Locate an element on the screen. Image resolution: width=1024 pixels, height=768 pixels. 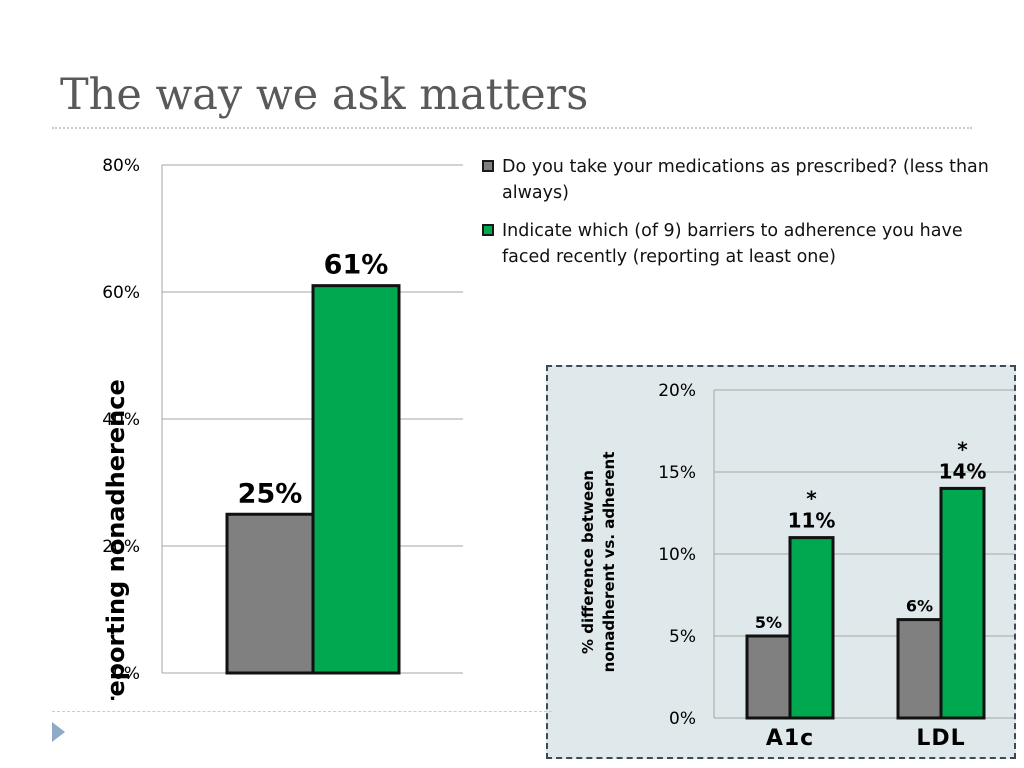
main-chart-y-axis-label: % reporting nonadherence is located at coordinates (116, 539).